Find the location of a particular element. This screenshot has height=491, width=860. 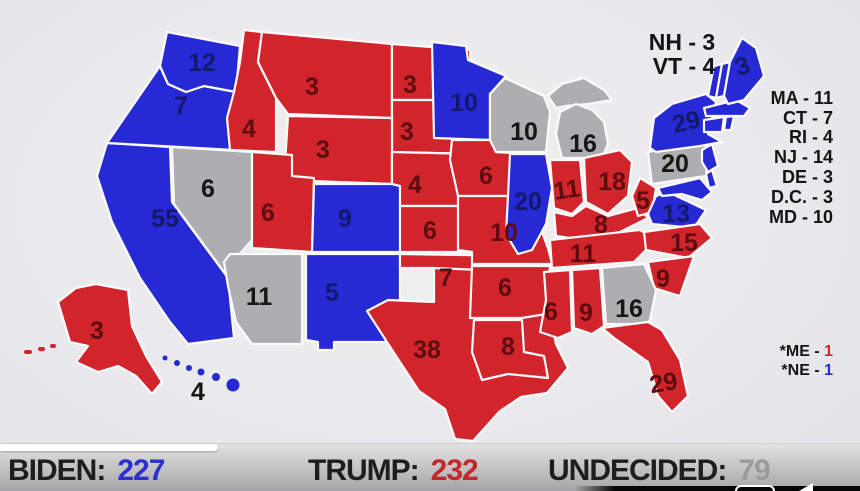

state-wyoming is located at coordinates (338, 150).